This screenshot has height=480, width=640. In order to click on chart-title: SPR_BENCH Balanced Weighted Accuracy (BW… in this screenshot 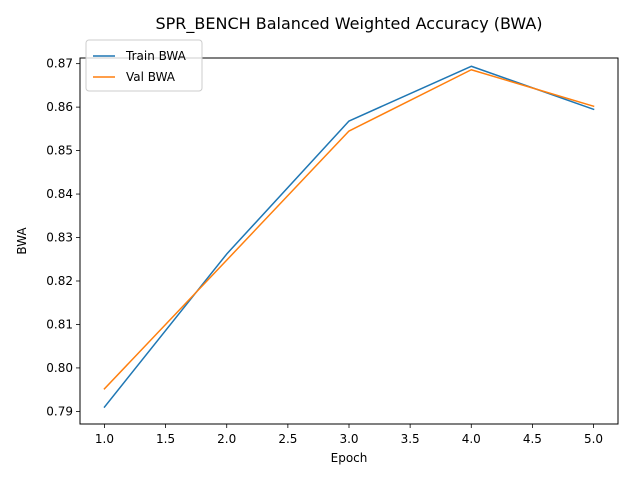, I will do `click(348, 24)`.